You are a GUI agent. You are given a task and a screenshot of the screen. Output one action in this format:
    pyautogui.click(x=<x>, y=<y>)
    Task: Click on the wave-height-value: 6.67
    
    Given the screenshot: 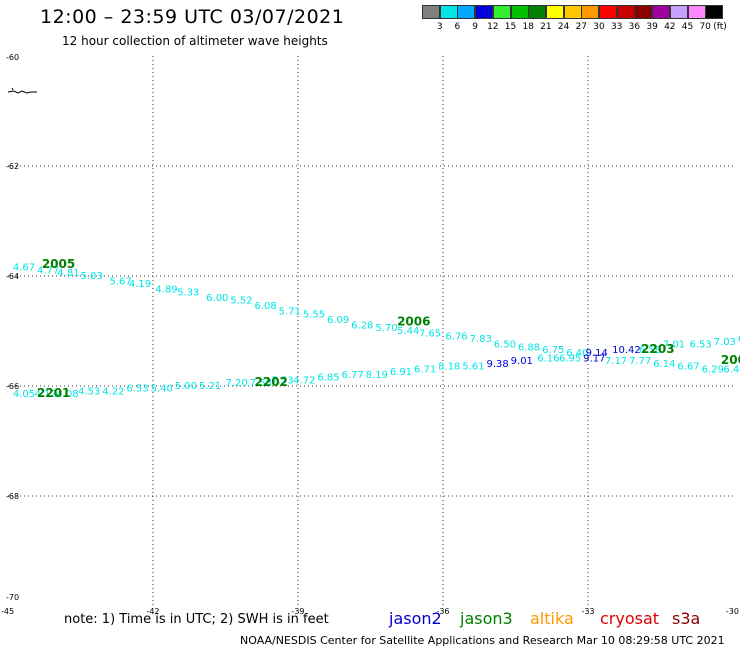 What is the action you would take?
    pyautogui.click(x=688, y=367)
    